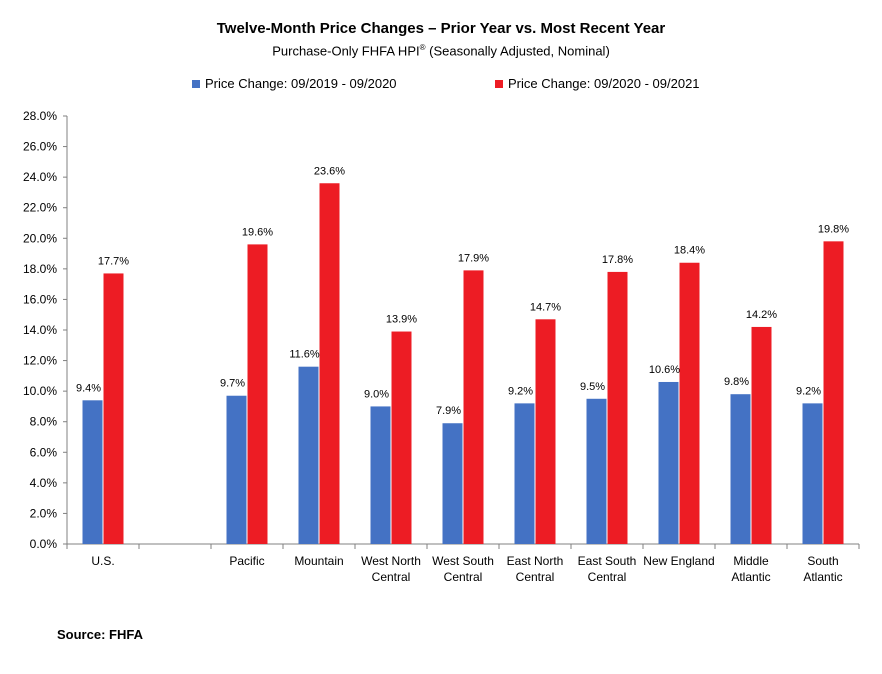 The width and height of the screenshot is (882, 674). I want to click on source-note: Source: FHFA, so click(100, 634).